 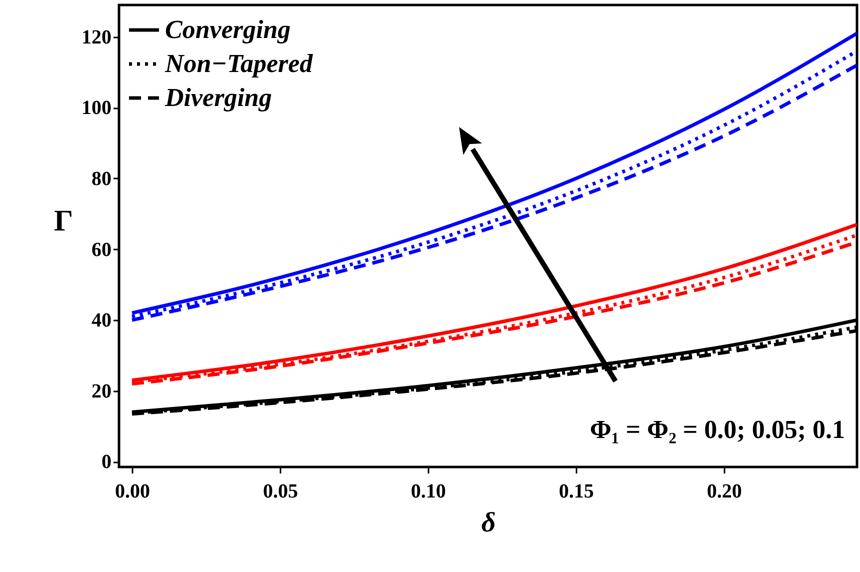 What do you see at coordinates (576, 491) in the screenshot?
I see `x-tick-label: 0.15` at bounding box center [576, 491].